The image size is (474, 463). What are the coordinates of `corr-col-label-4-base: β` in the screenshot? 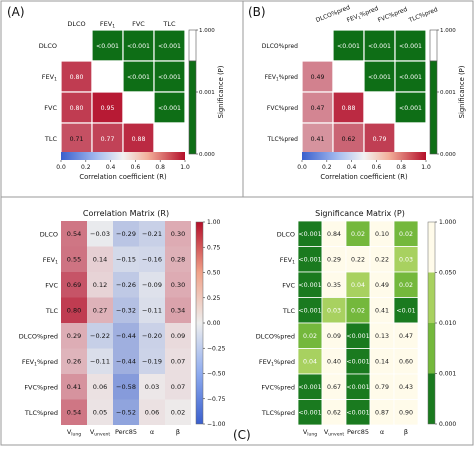 It's located at (178, 432).